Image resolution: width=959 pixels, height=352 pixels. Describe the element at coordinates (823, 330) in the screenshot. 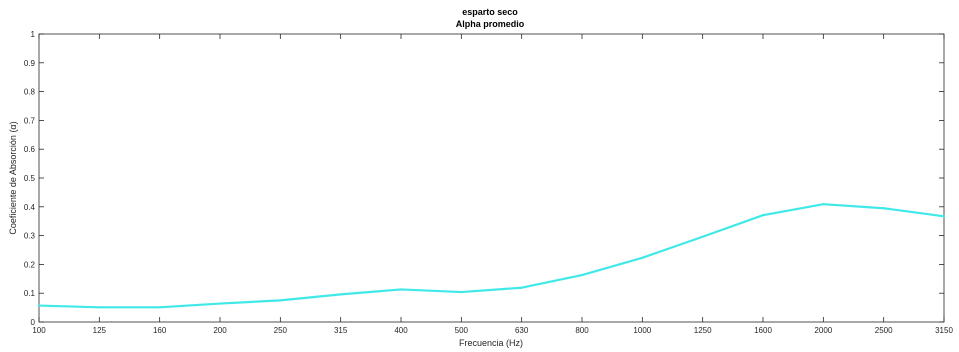

I see `x-tick-label: 2000` at that location.